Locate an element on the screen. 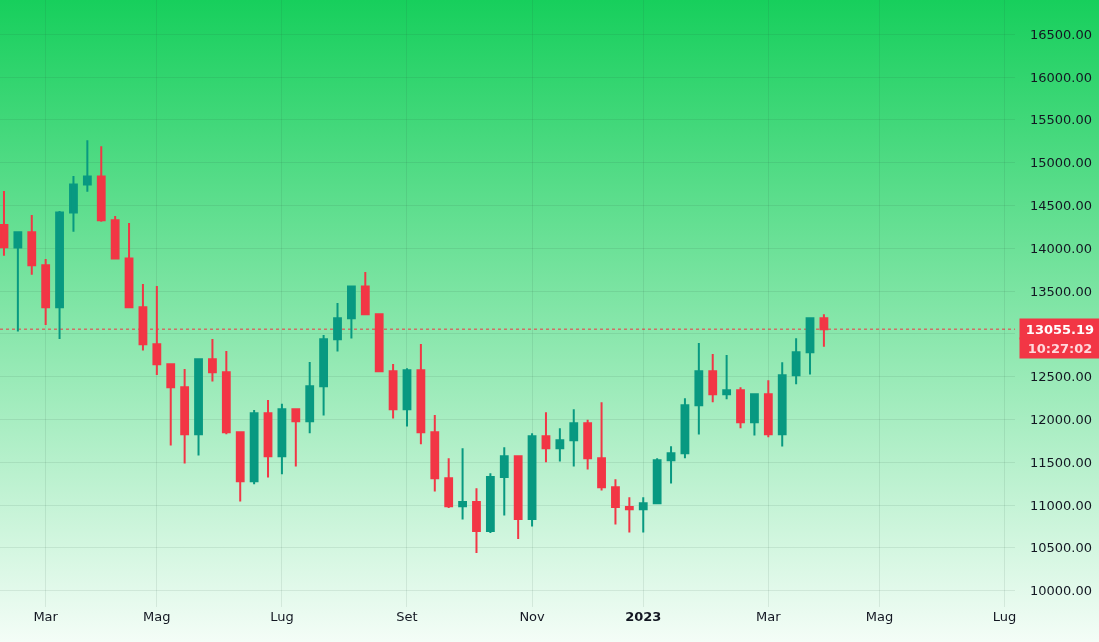  y-tick-label: 12000.00 is located at coordinates (1061, 420).